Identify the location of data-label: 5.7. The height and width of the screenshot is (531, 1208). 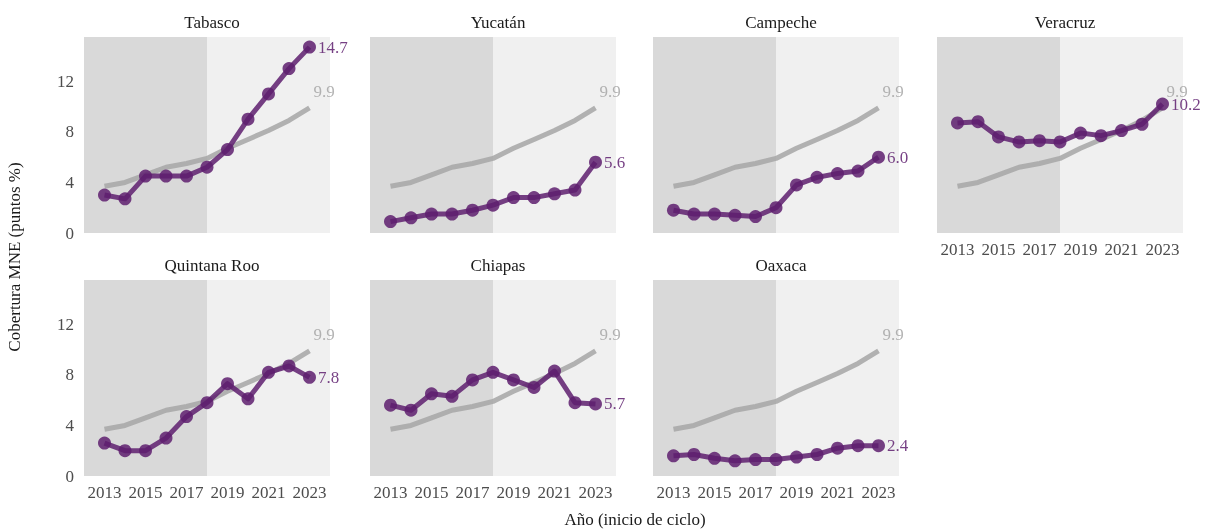
(615, 404).